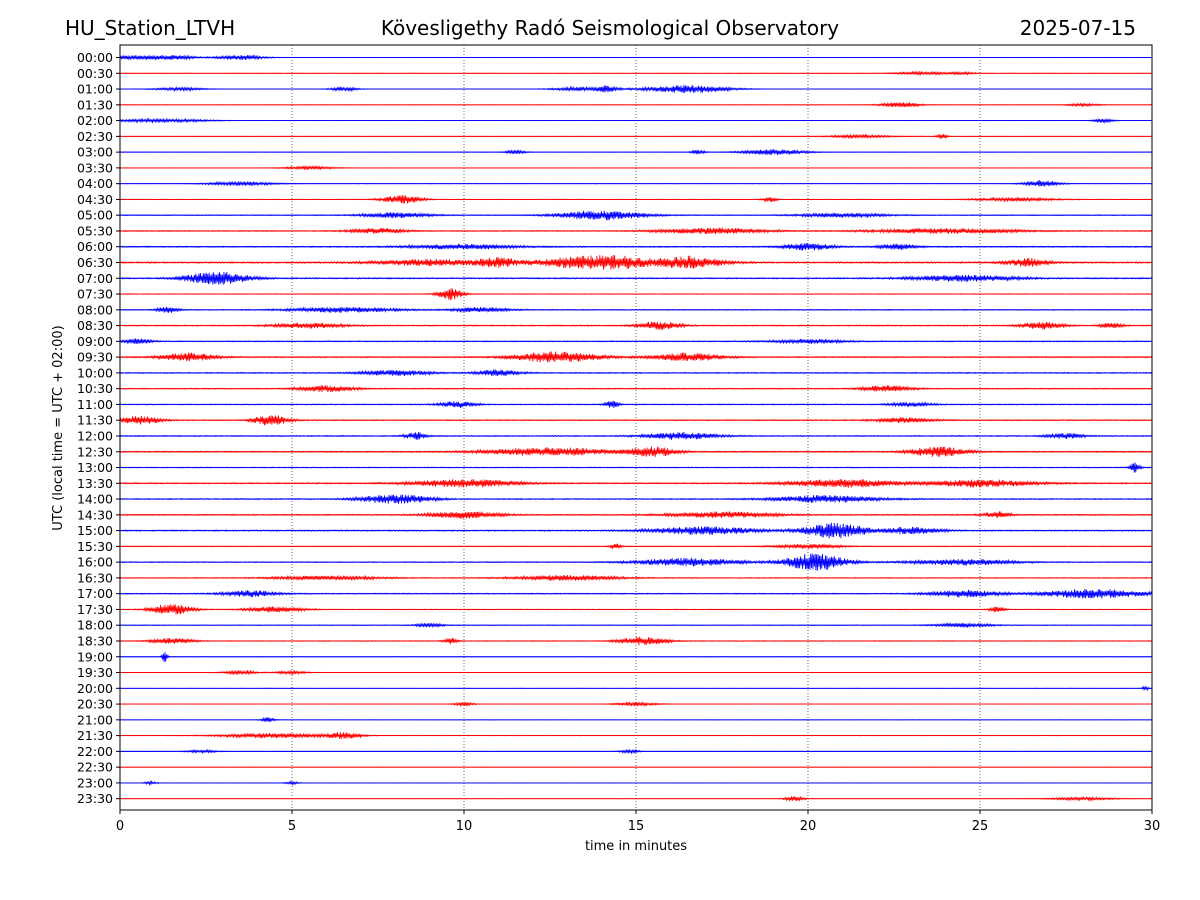 Image resolution: width=1200 pixels, height=900 pixels. I want to click on x-axis-label: time in minutes, so click(636, 846).